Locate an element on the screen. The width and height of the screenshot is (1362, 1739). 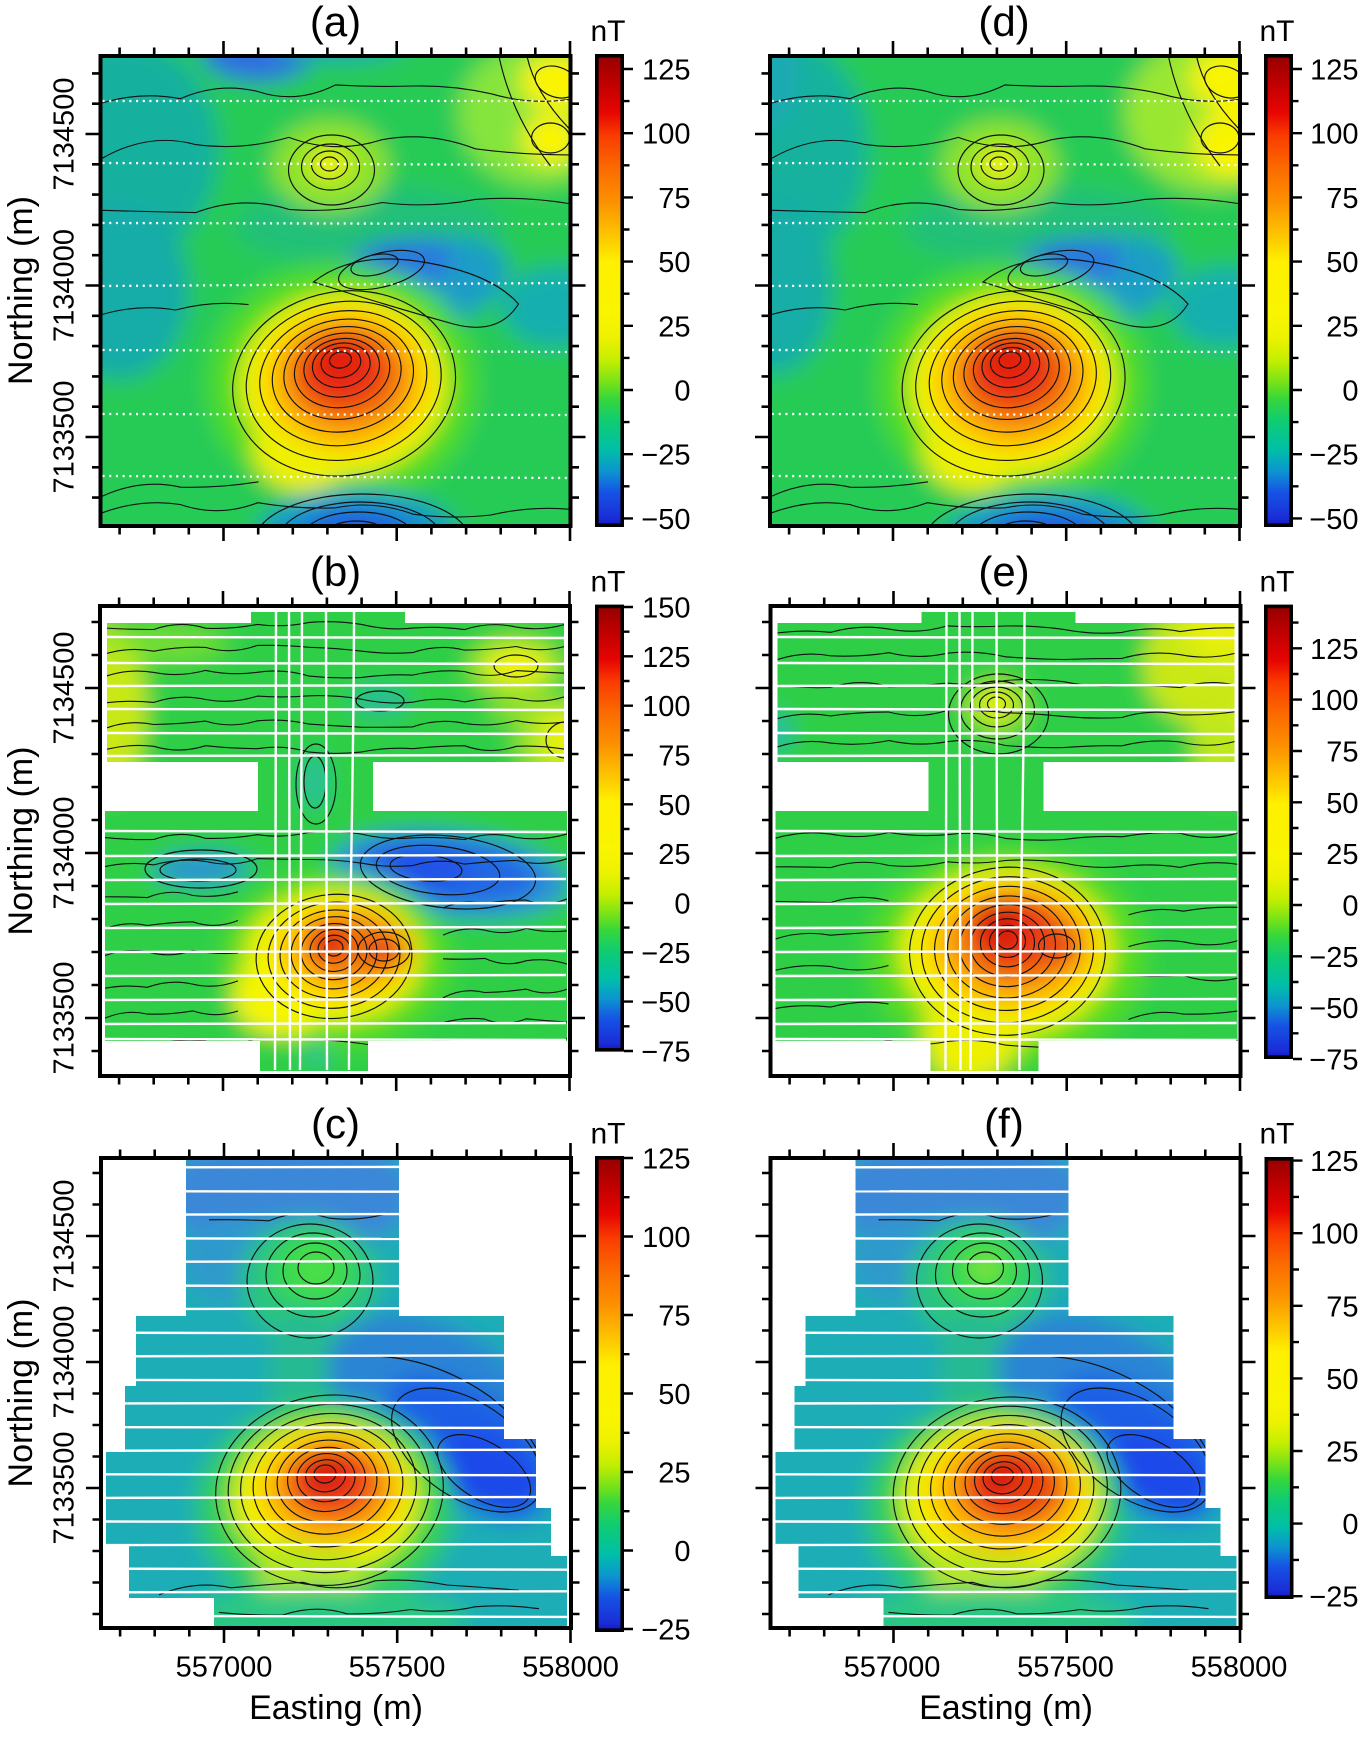
svg-text: (b) is located at coordinates (335, 571).